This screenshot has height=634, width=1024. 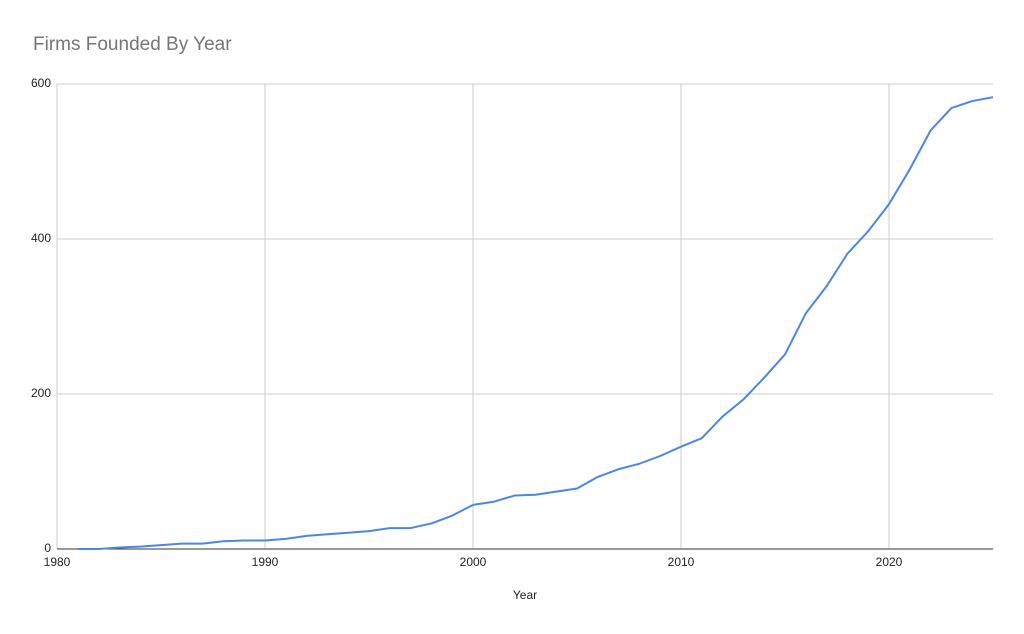 What do you see at coordinates (41, 393) in the screenshot?
I see `y-tick-label: 200` at bounding box center [41, 393].